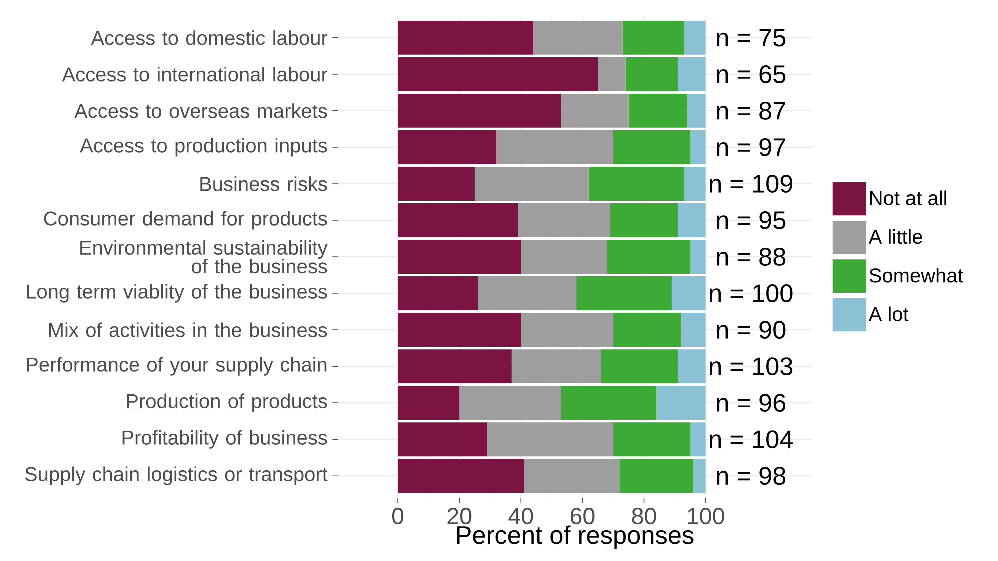 This screenshot has height=561, width=998. I want to click on annotation: n = 98, so click(751, 476).